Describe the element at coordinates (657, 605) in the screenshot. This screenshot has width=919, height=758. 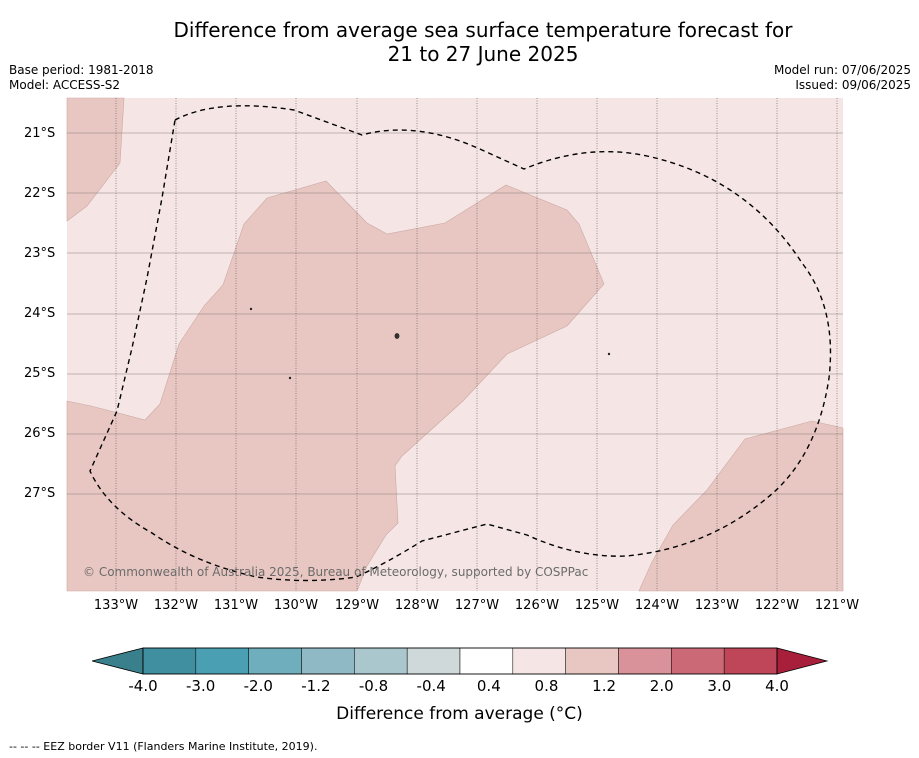
I see `lon-label-124: 124°W` at that location.